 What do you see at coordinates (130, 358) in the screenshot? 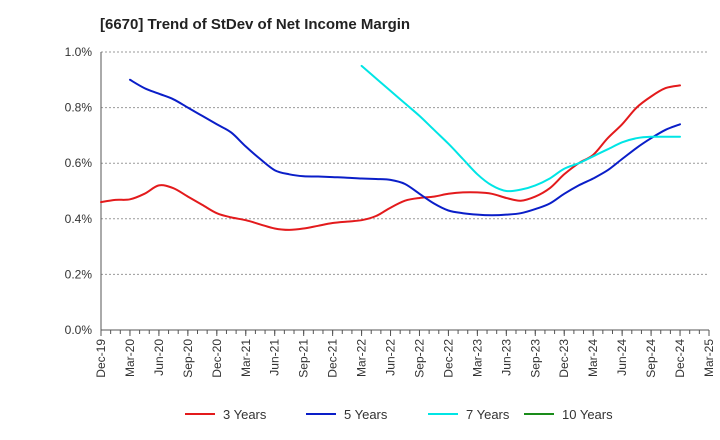
I see `x-tick-label: Mar-20` at bounding box center [130, 358].